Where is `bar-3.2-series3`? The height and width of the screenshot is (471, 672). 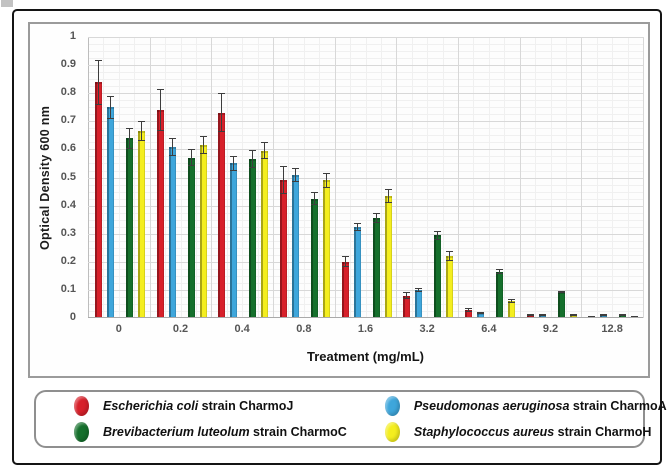
bar-3.2-series3 is located at coordinates (450, 287).